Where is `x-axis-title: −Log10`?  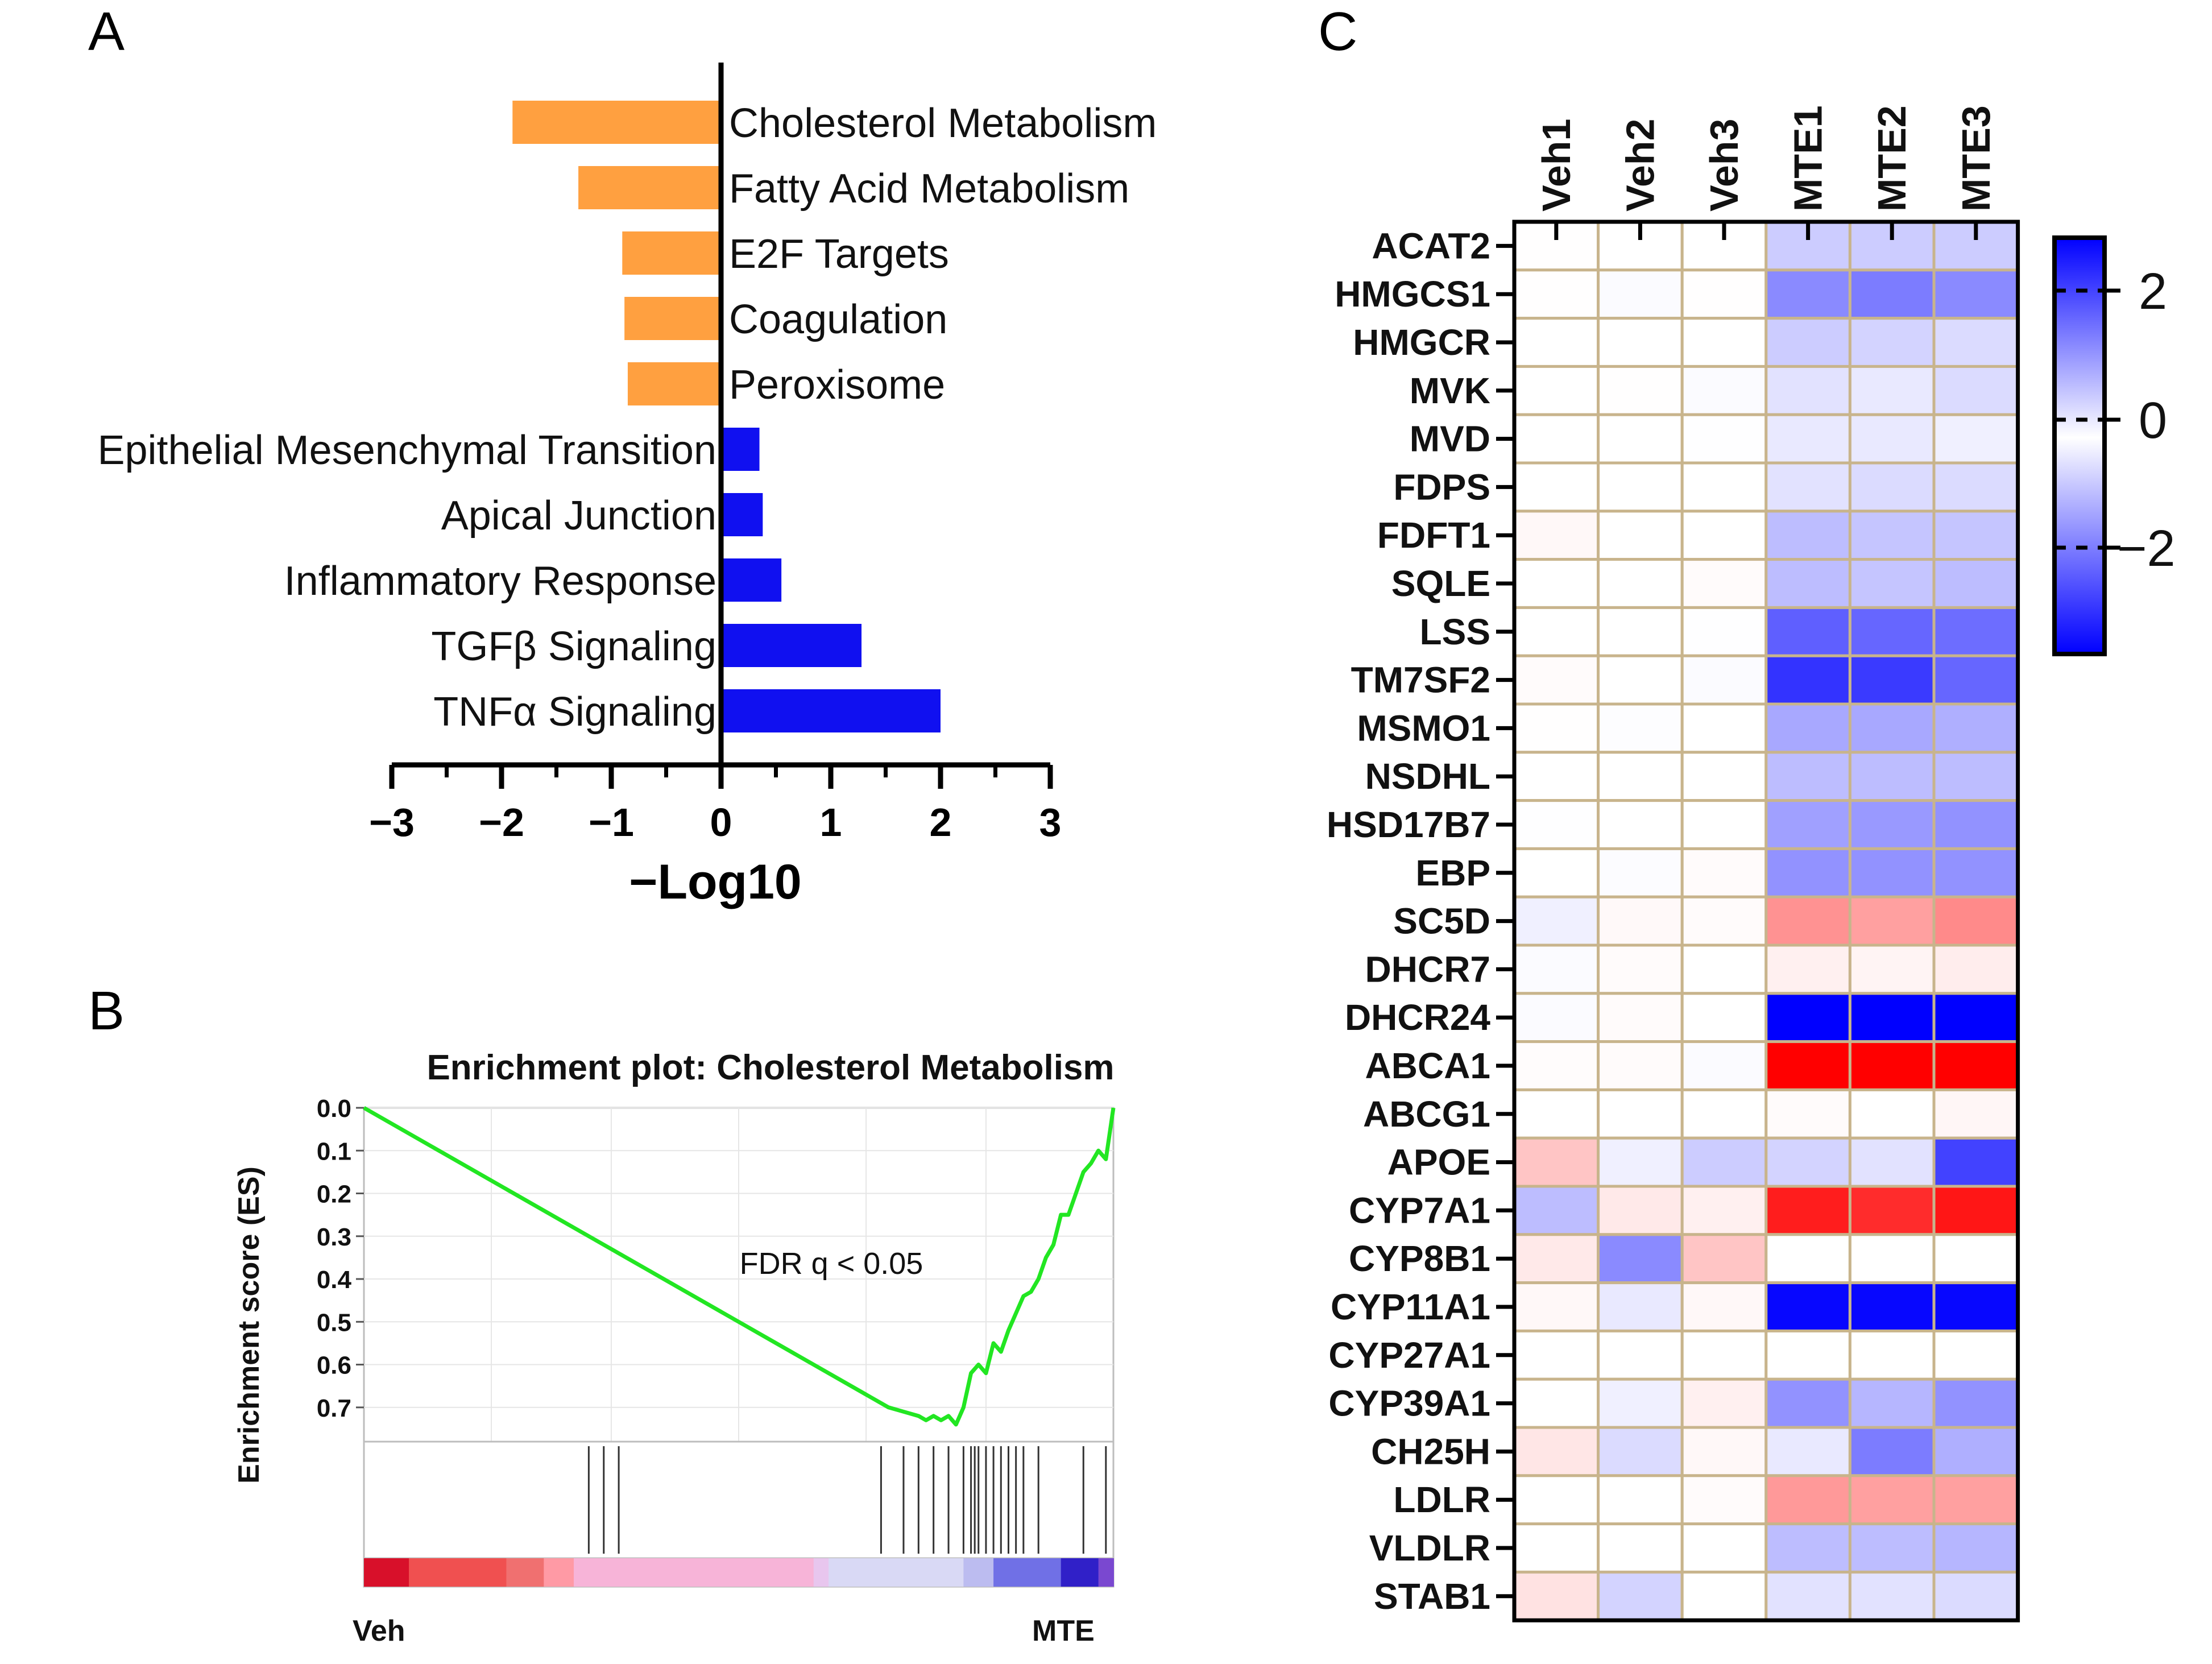 x-axis-title: −Log10 is located at coordinates (715, 882).